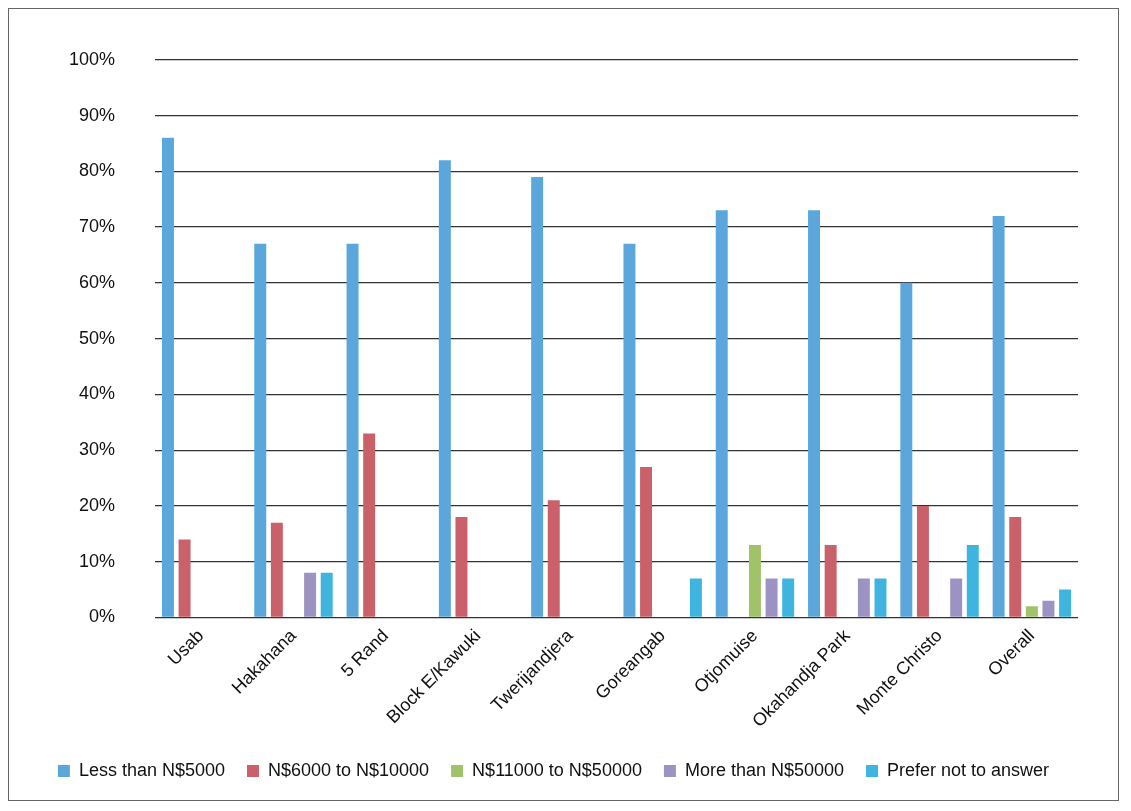  What do you see at coordinates (97, 281) in the screenshot?
I see `y-tick-label: 60%` at bounding box center [97, 281].